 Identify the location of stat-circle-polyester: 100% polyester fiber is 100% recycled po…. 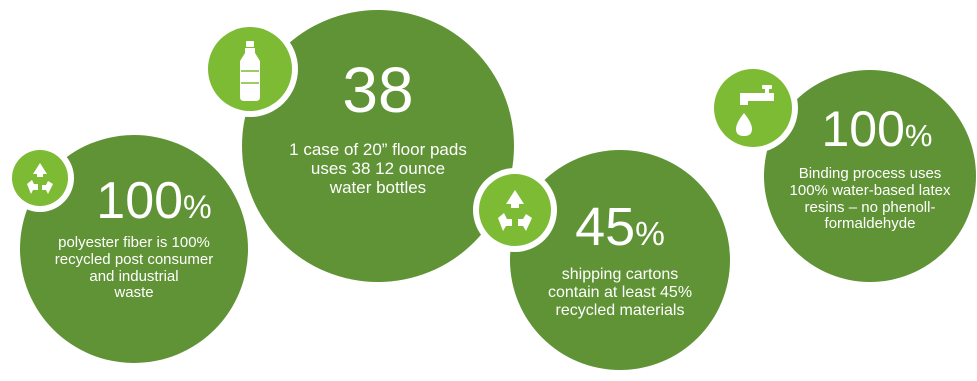
(134, 249).